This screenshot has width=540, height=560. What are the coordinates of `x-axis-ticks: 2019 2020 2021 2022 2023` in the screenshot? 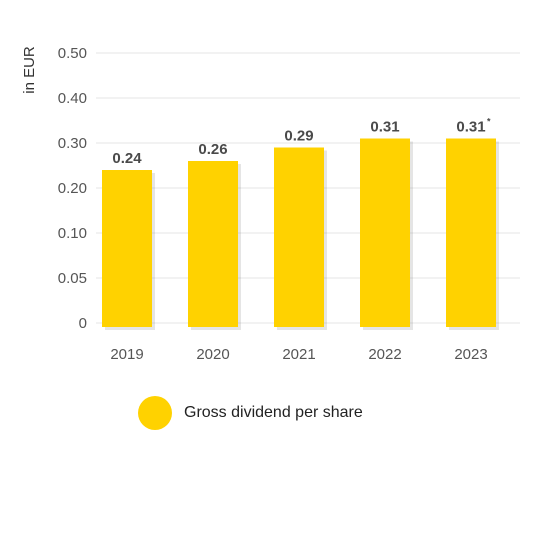 It's located at (298, 354).